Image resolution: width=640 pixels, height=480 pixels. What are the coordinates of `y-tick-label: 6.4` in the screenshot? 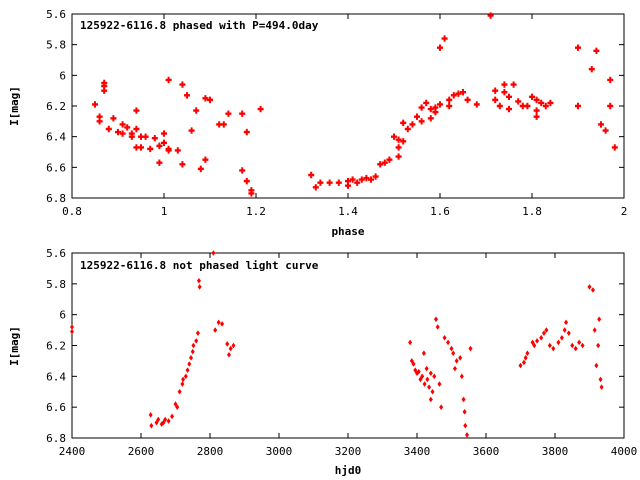 It's located at (56, 137).